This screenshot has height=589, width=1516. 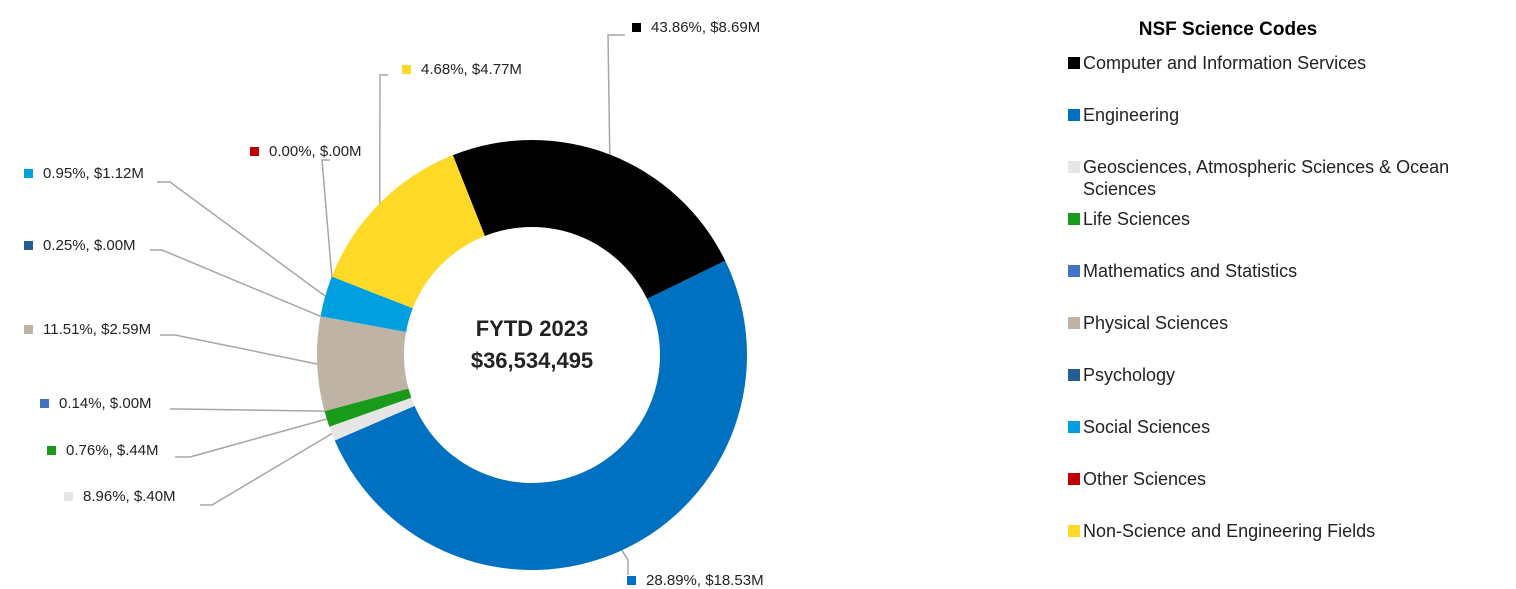 What do you see at coordinates (1137, 219) in the screenshot?
I see `legend-label: Life Sciences` at bounding box center [1137, 219].